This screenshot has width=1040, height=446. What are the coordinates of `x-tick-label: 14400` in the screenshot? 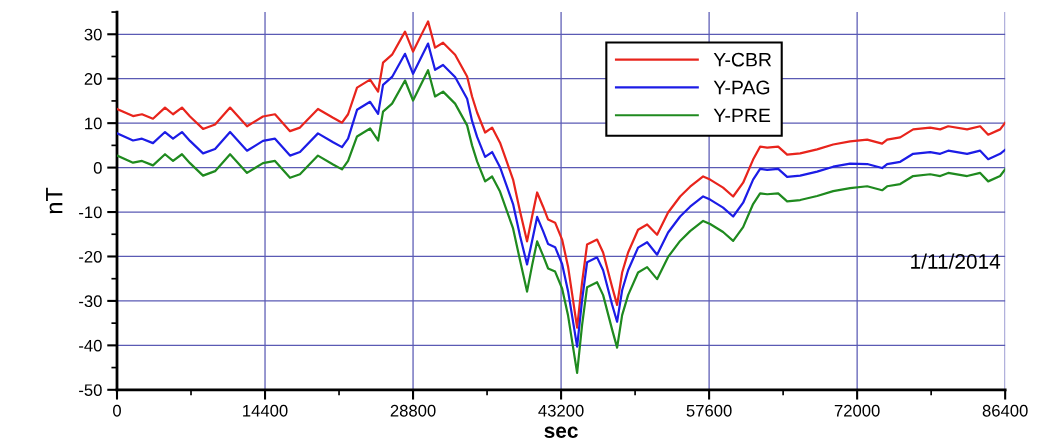 It's located at (265, 410).